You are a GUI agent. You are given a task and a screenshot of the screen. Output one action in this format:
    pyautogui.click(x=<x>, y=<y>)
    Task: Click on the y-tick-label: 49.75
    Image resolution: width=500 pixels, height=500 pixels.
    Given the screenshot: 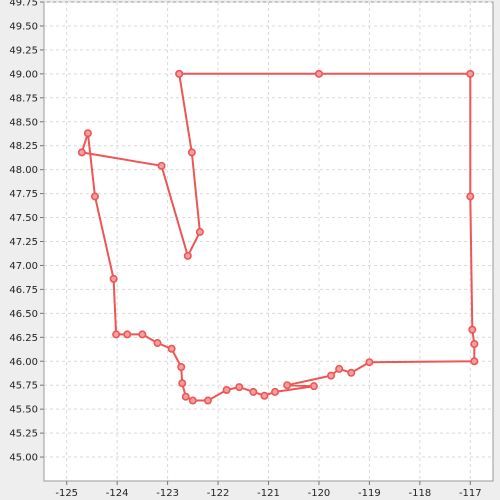 What is the action you would take?
    pyautogui.click(x=23, y=4)
    